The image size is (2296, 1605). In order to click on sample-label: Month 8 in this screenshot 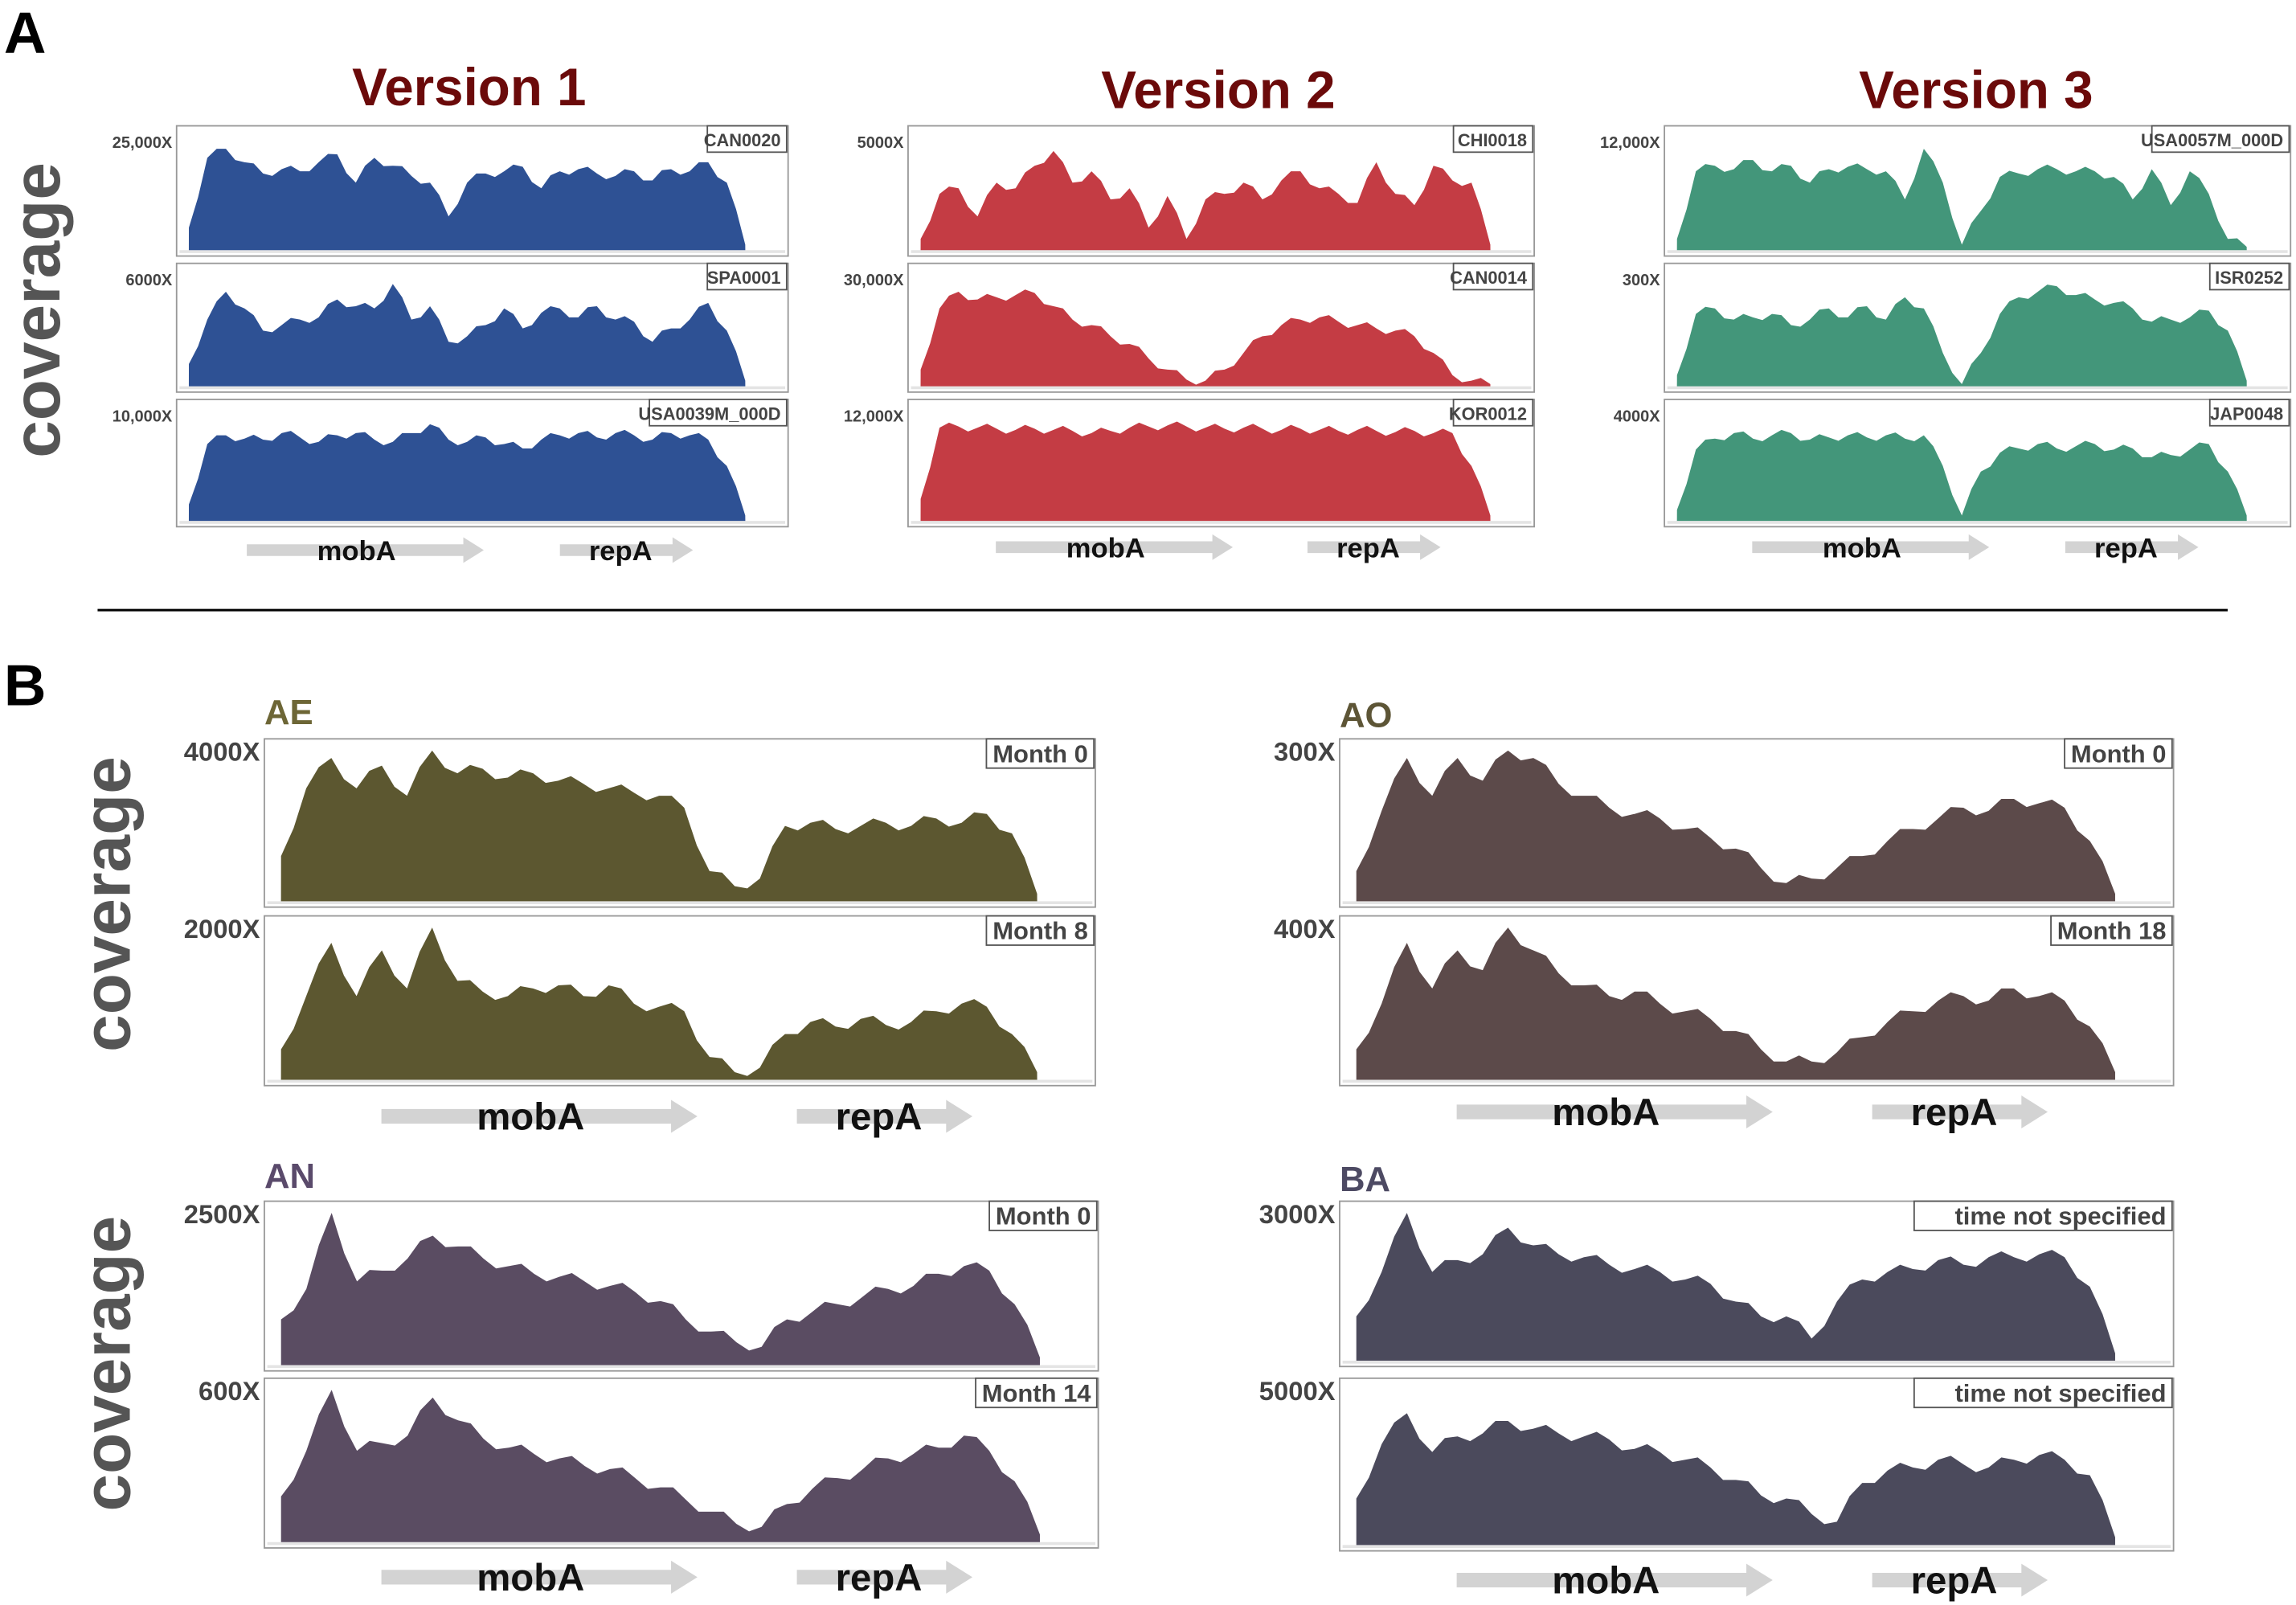, I will do `click(1040, 931)`.